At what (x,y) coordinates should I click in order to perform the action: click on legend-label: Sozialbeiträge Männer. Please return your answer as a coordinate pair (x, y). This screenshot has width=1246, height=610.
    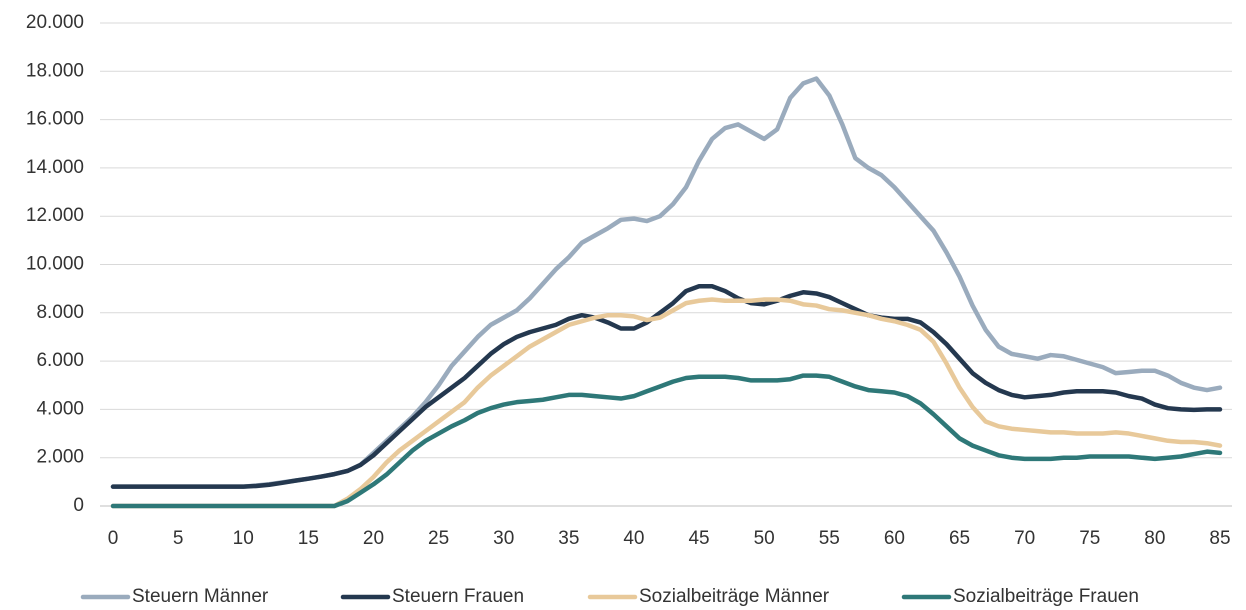
    Looking at the image, I should click on (734, 596).